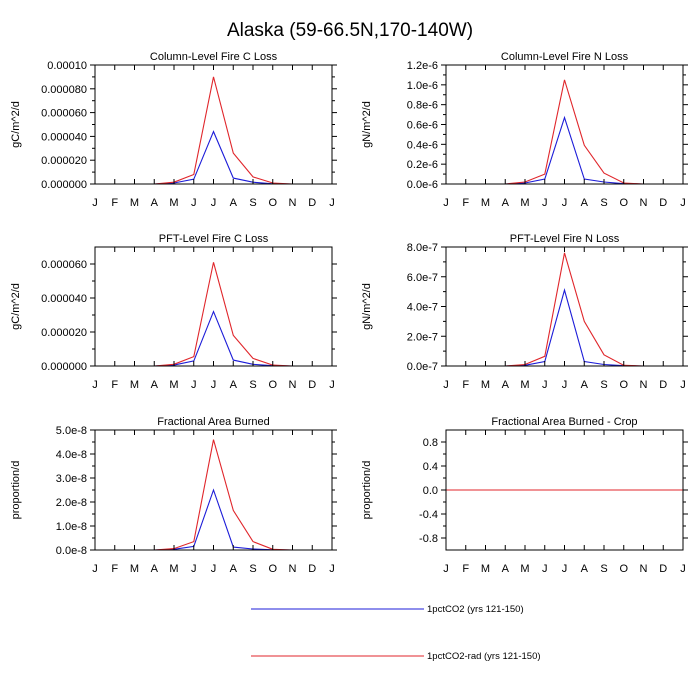 Image resolution: width=700 pixels, height=700 pixels. What do you see at coordinates (475, 609) in the screenshot?
I see `legend-label-1pctCO2: 1pctCO2 (yrs 121-150)` at bounding box center [475, 609].